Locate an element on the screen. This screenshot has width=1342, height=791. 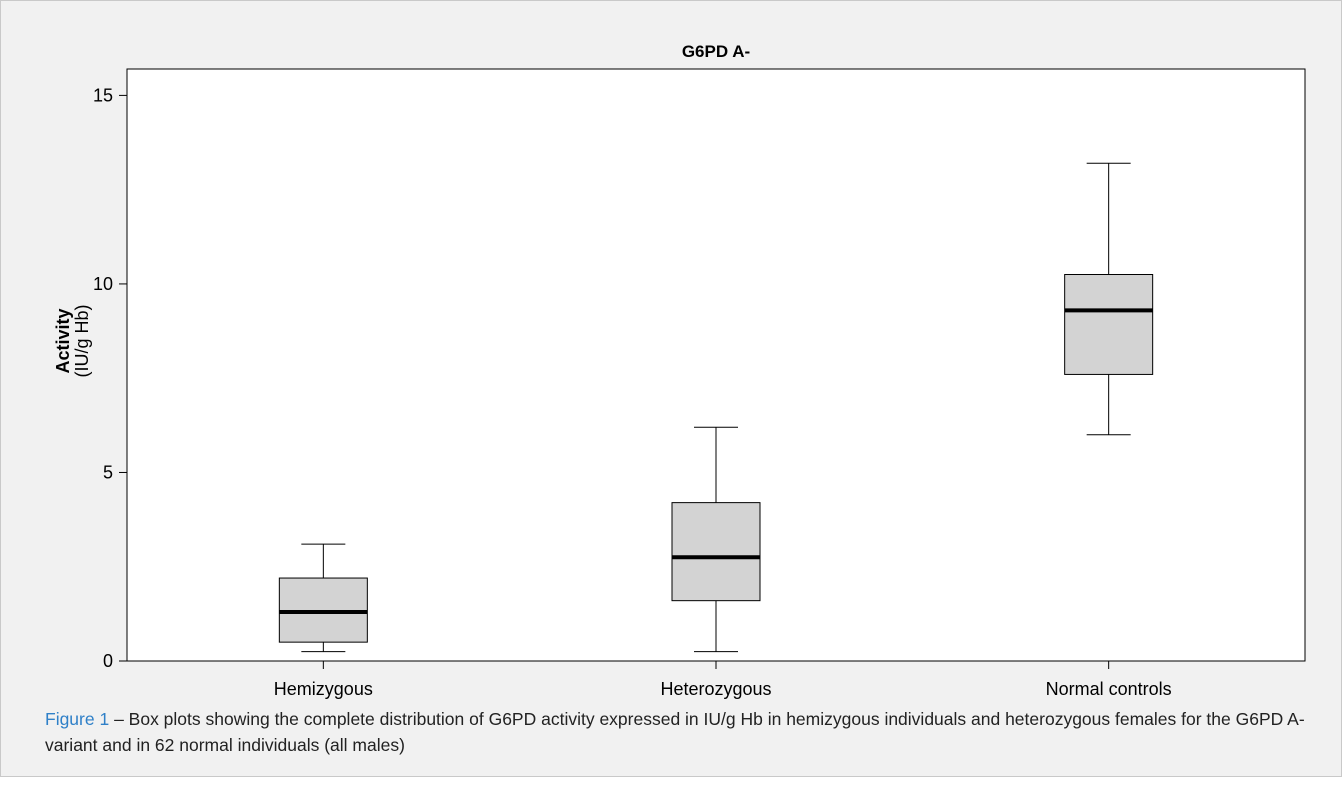
box-normal-controls is located at coordinates (1109, 299).